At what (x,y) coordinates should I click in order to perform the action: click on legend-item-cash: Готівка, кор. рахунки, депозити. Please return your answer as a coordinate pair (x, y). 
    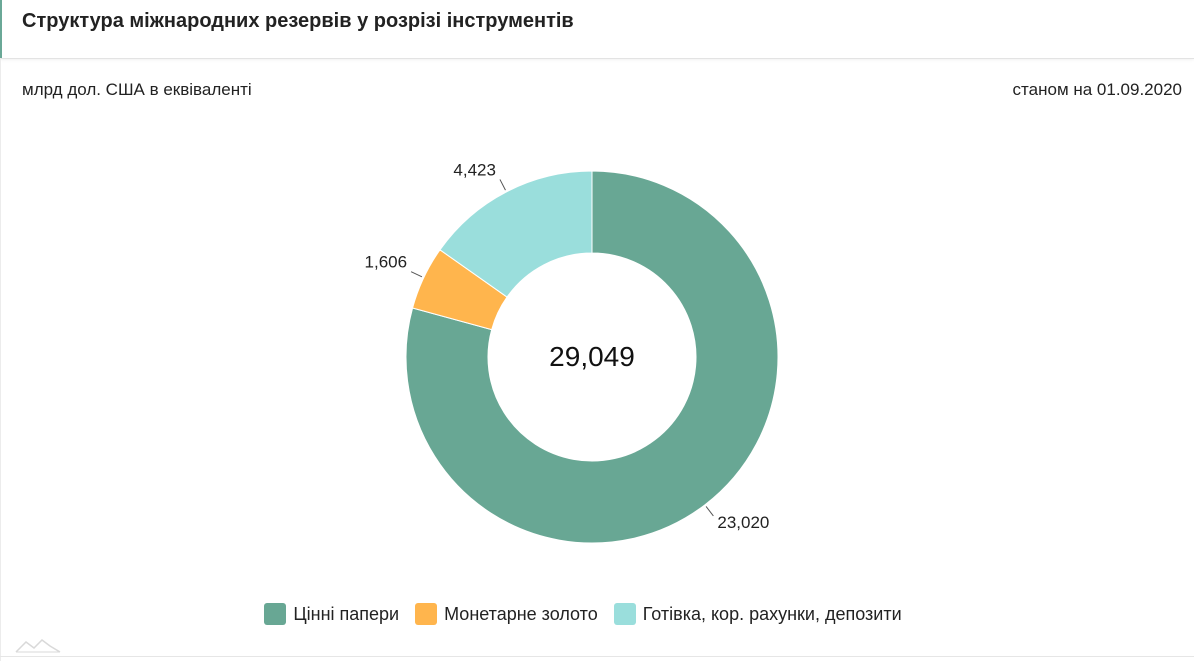
    Looking at the image, I should click on (757, 614).